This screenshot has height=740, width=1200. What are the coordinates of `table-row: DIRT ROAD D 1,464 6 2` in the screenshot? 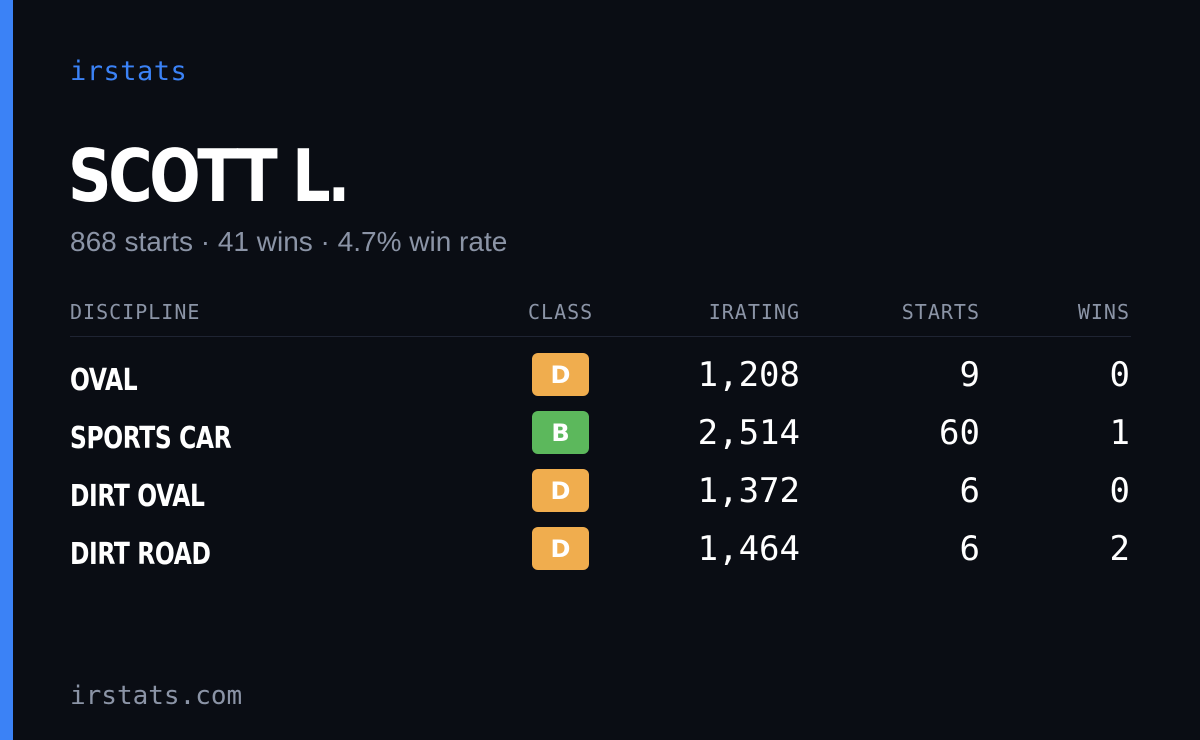 It's located at (600, 556).